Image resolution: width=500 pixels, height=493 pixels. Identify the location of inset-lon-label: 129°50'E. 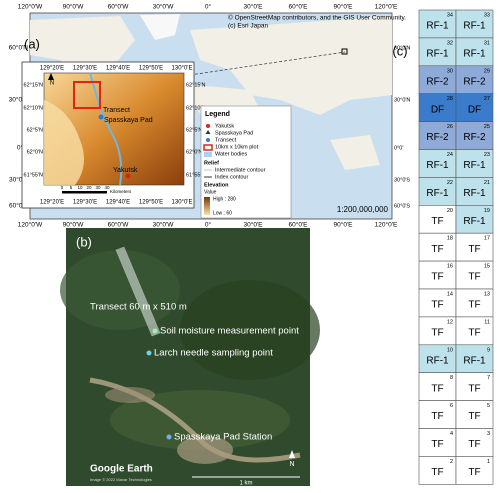
(151, 69).